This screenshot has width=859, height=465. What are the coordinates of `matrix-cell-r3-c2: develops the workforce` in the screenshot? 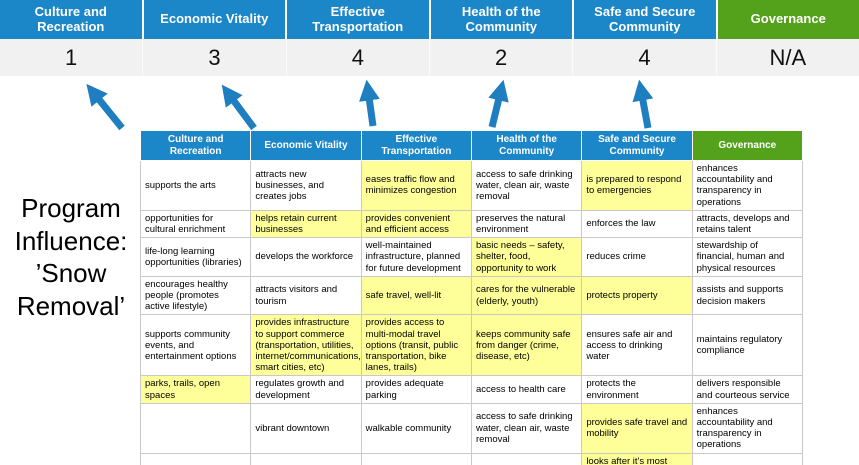 It's located at (306, 257).